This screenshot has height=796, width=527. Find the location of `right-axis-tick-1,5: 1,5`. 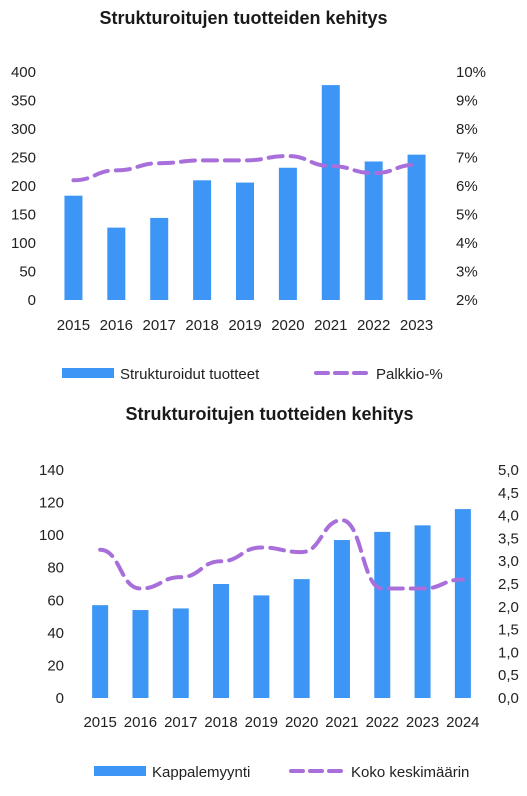

right-axis-tick-1,5: 1,5 is located at coordinates (508, 630).